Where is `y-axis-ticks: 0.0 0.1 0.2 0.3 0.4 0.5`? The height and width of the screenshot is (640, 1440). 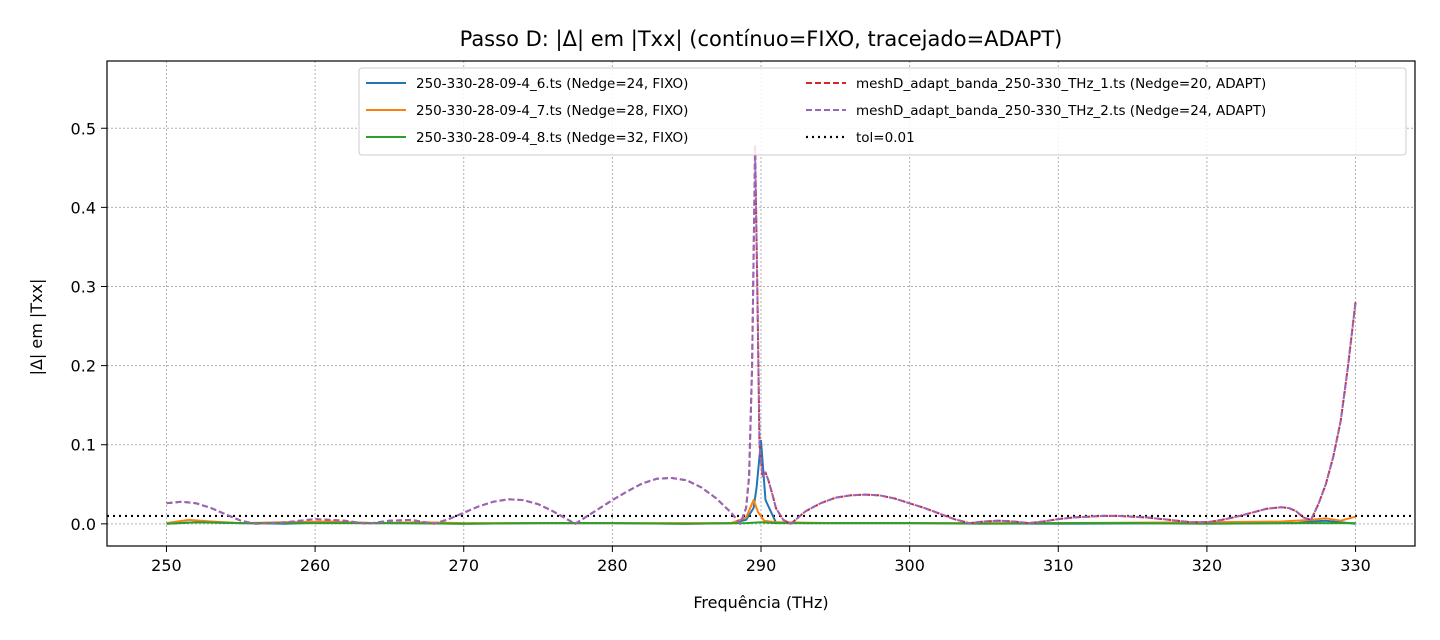
y-axis-ticks: 0.0 0.1 0.2 0.3 0.4 0.5 is located at coordinates (89, 326).